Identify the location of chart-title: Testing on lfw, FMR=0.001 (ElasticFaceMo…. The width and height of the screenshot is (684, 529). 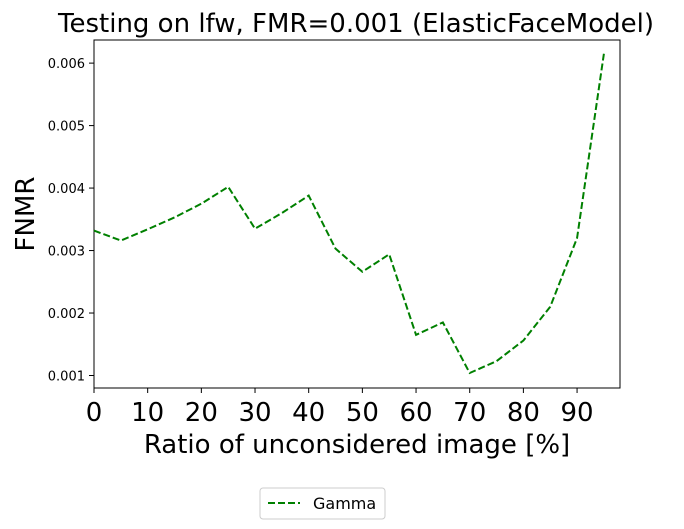
(355, 24).